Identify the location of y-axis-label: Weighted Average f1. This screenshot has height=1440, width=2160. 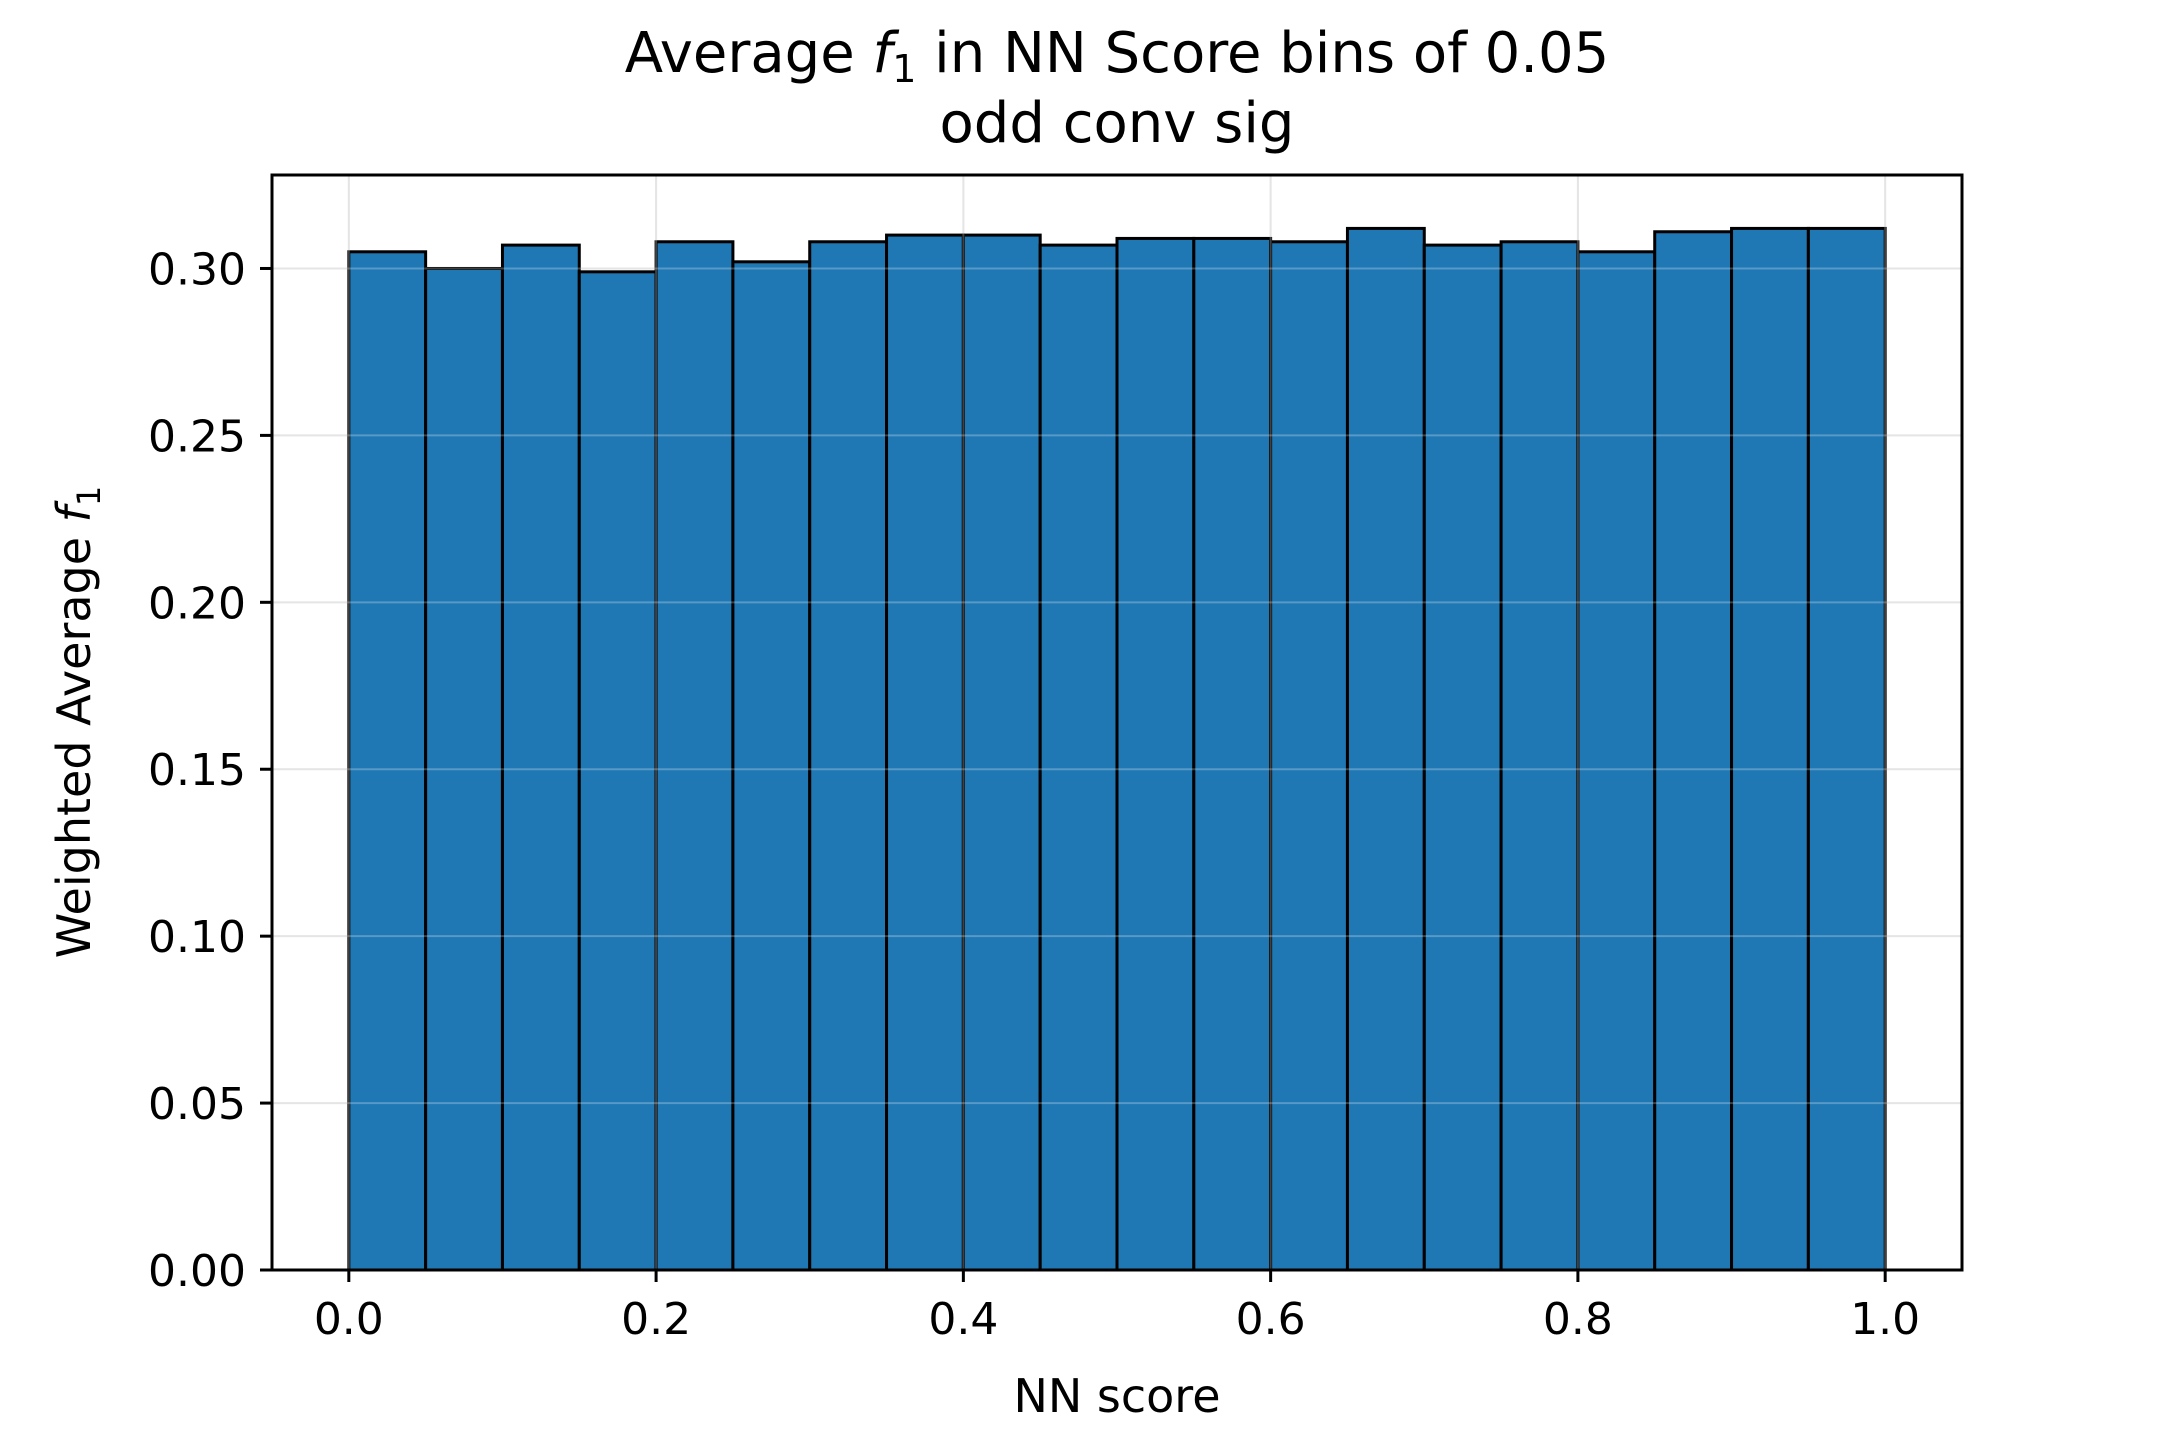
(77, 722).